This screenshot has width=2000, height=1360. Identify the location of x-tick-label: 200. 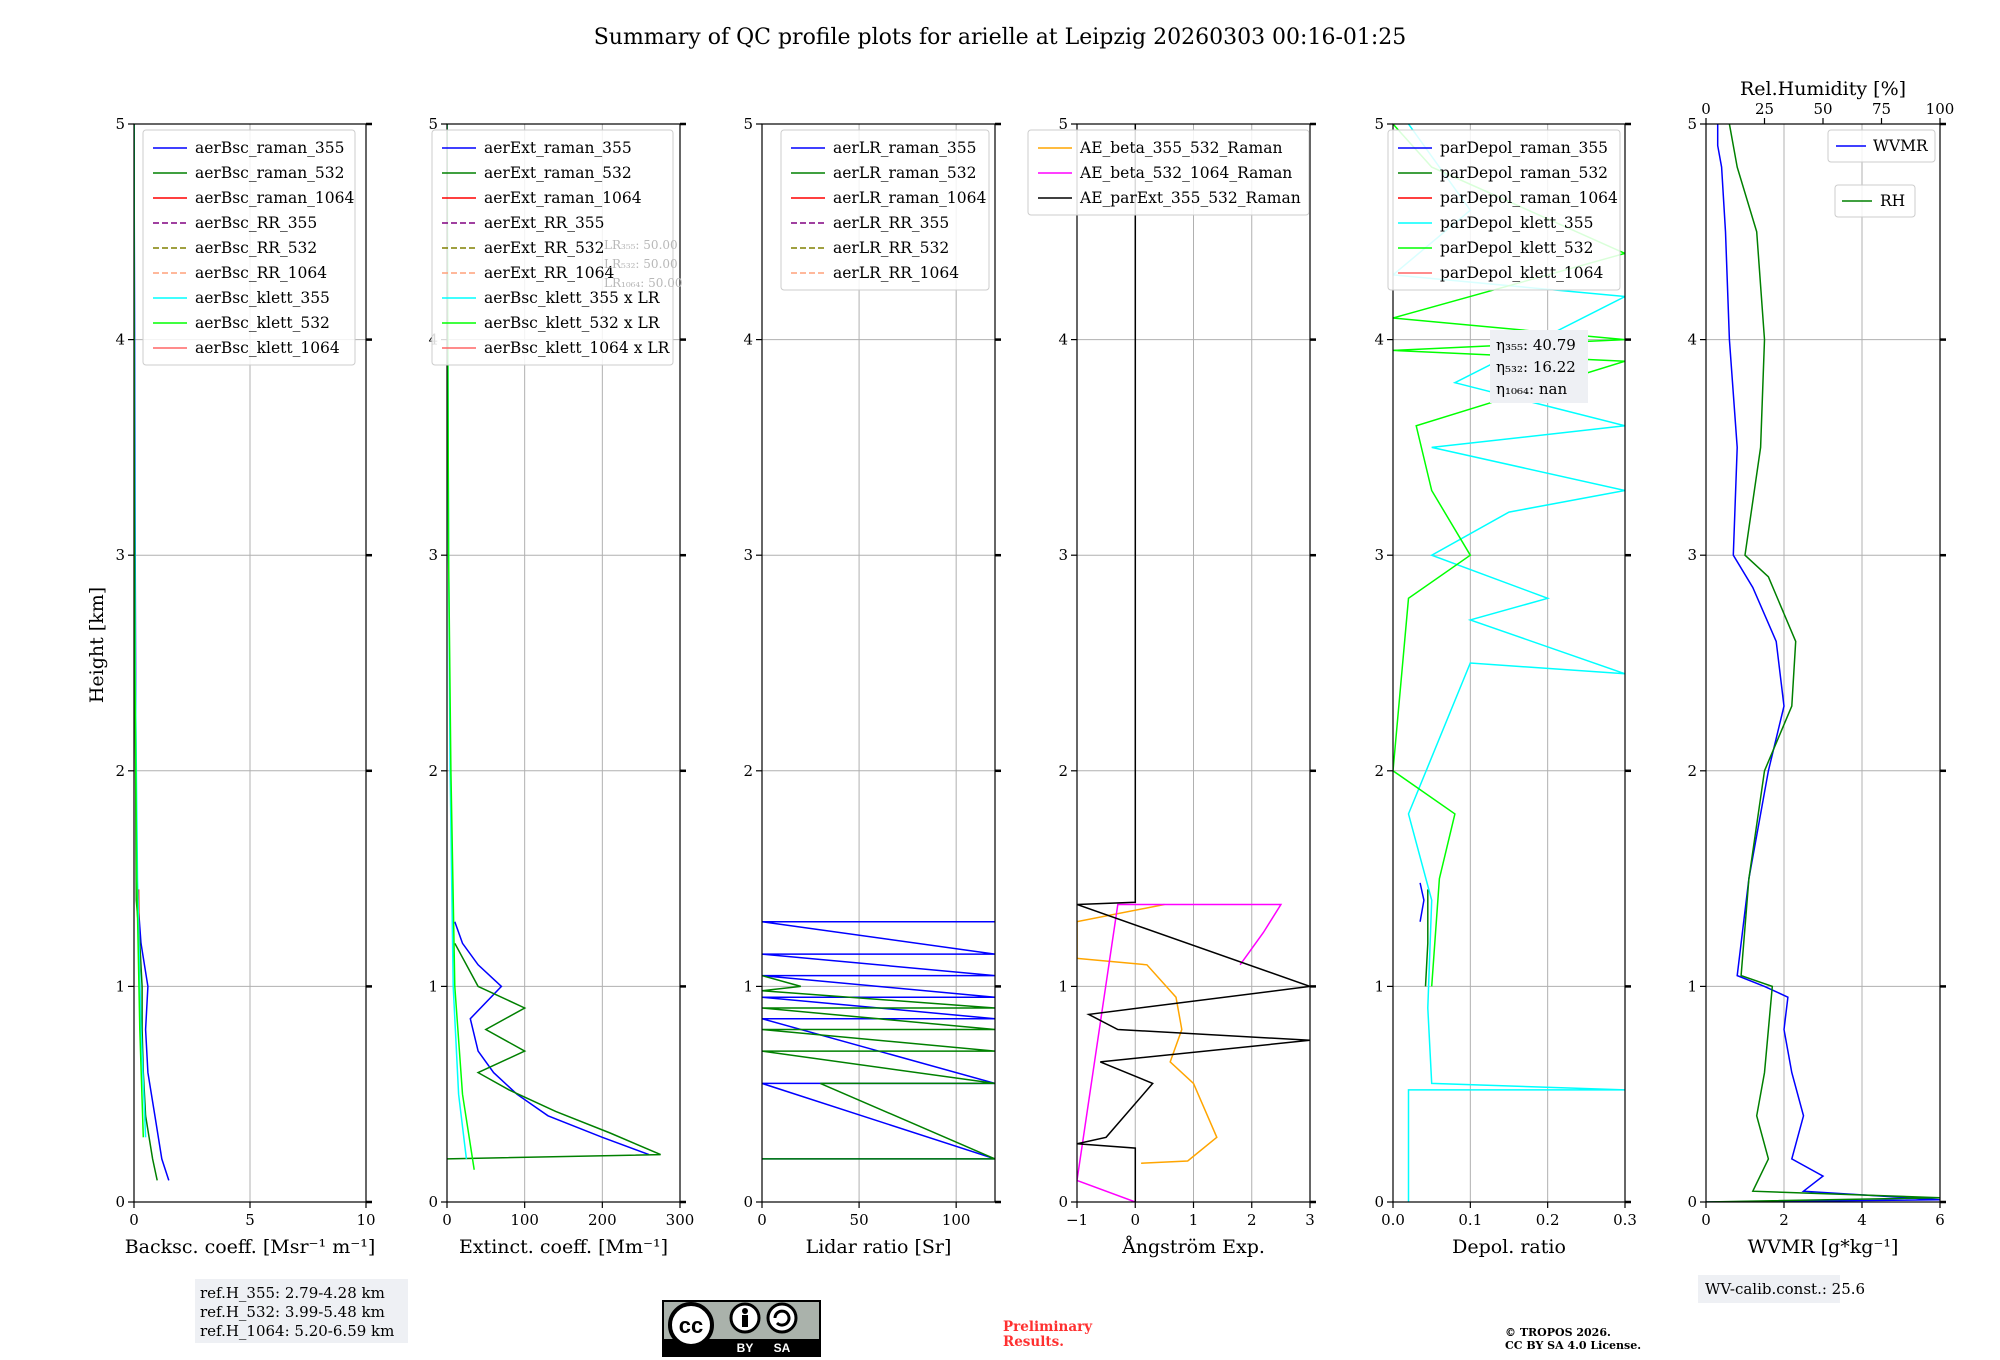
(602, 1220).